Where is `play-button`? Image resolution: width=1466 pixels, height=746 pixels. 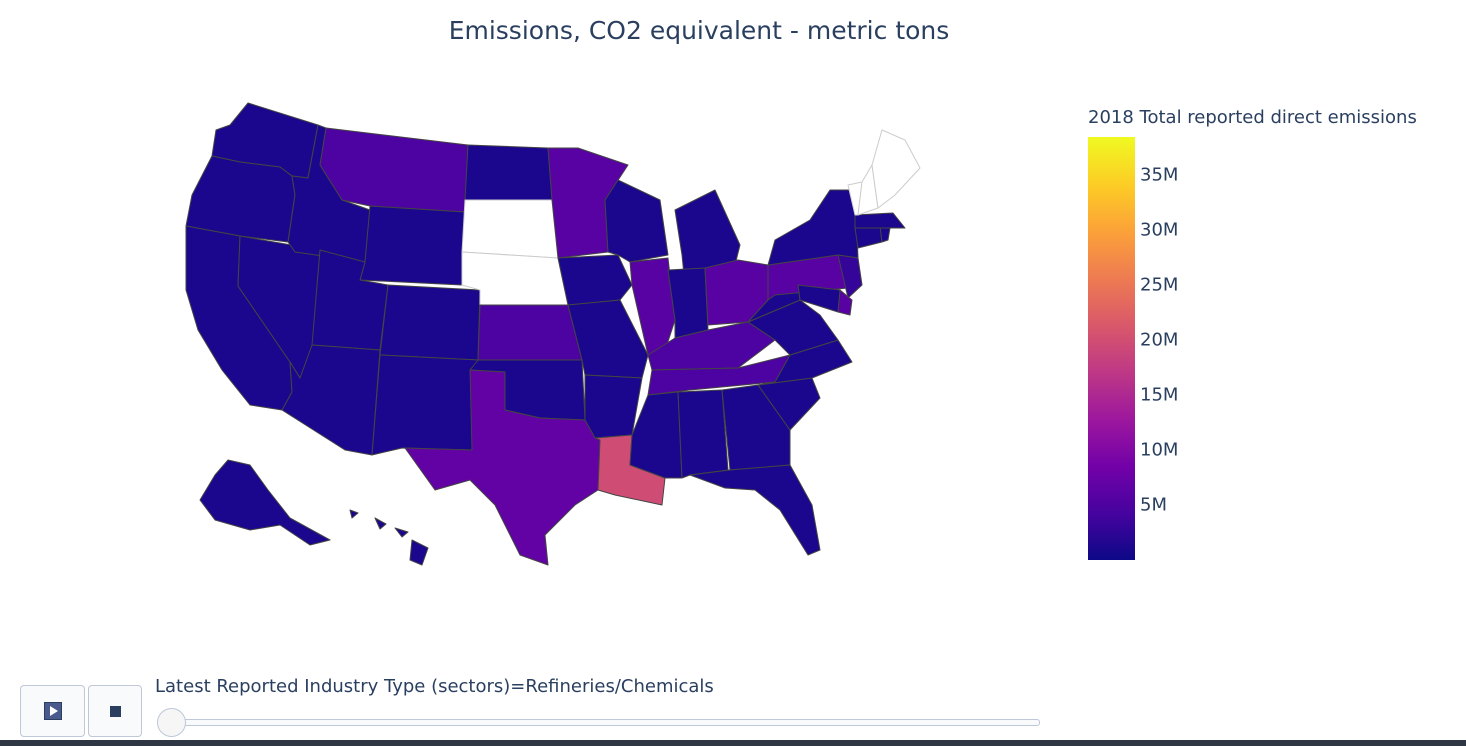
play-button is located at coordinates (52, 711).